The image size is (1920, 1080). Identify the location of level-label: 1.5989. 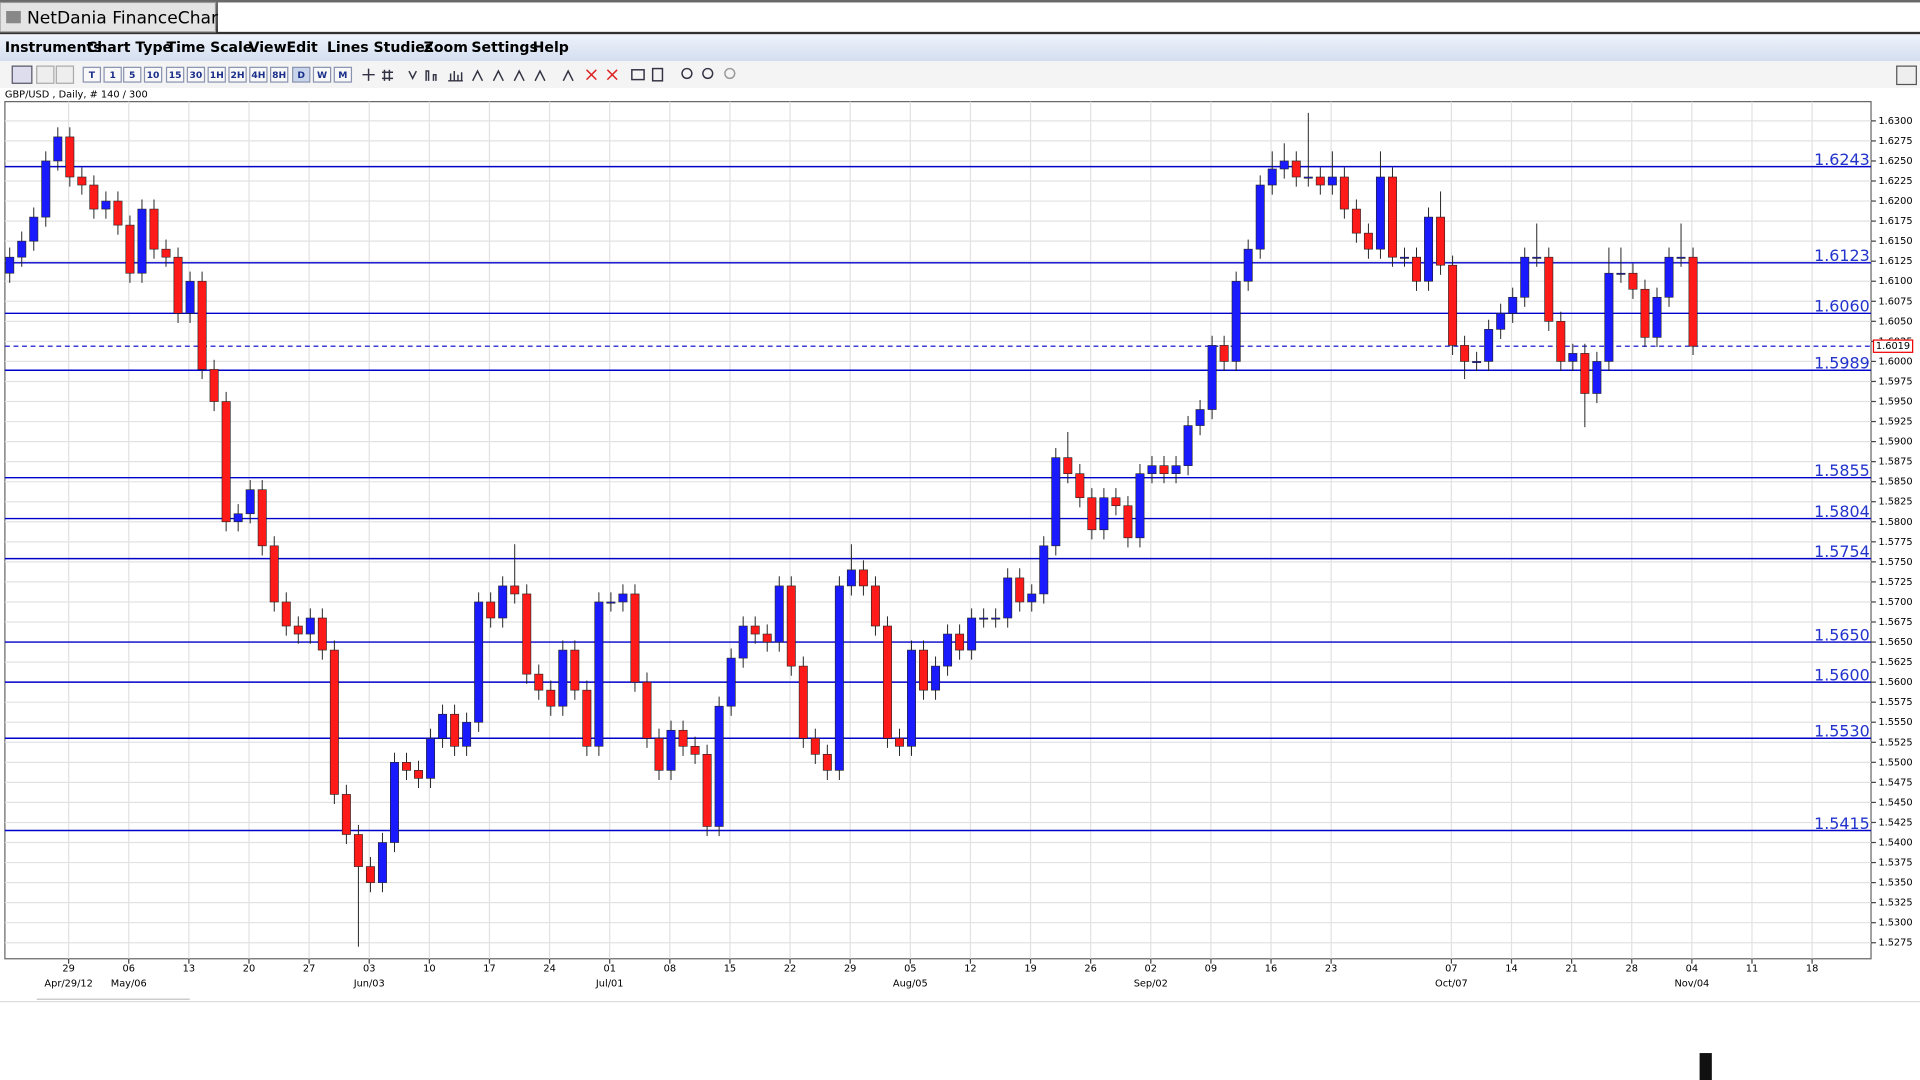
(1842, 363).